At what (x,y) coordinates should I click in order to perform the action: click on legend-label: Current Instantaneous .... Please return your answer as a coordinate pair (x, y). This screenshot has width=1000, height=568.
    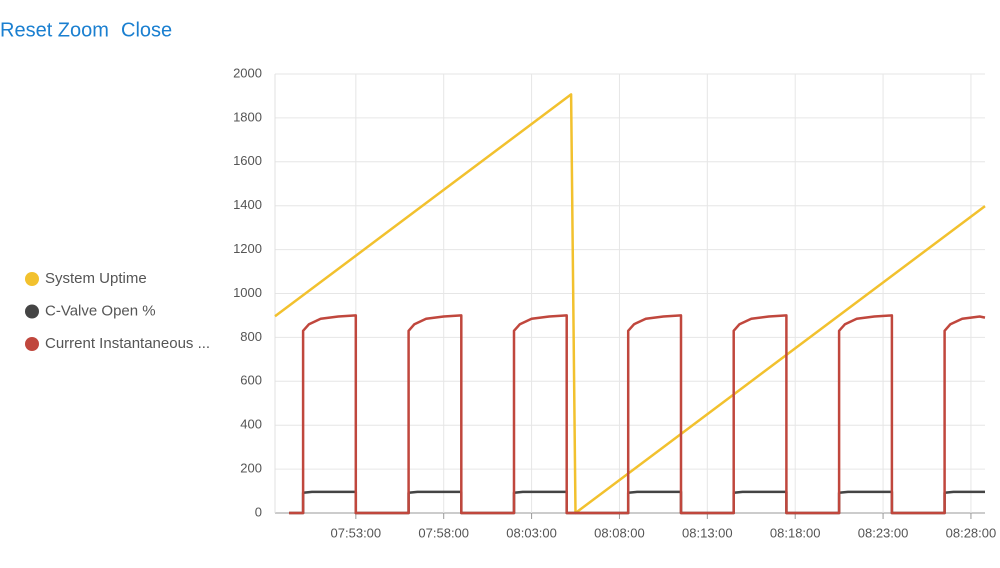
    Looking at the image, I should click on (127, 343).